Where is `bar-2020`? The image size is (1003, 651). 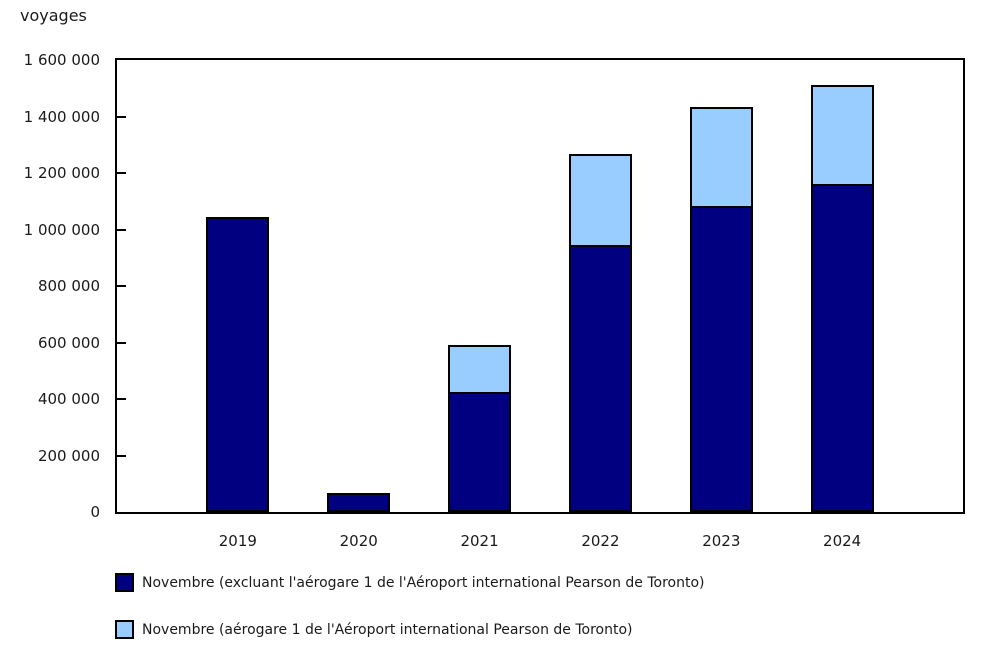 bar-2020 is located at coordinates (359, 502).